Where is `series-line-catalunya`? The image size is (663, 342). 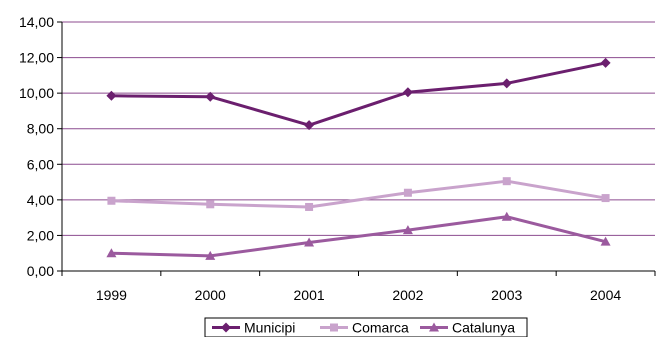
series-line-catalunya is located at coordinates (358, 236).